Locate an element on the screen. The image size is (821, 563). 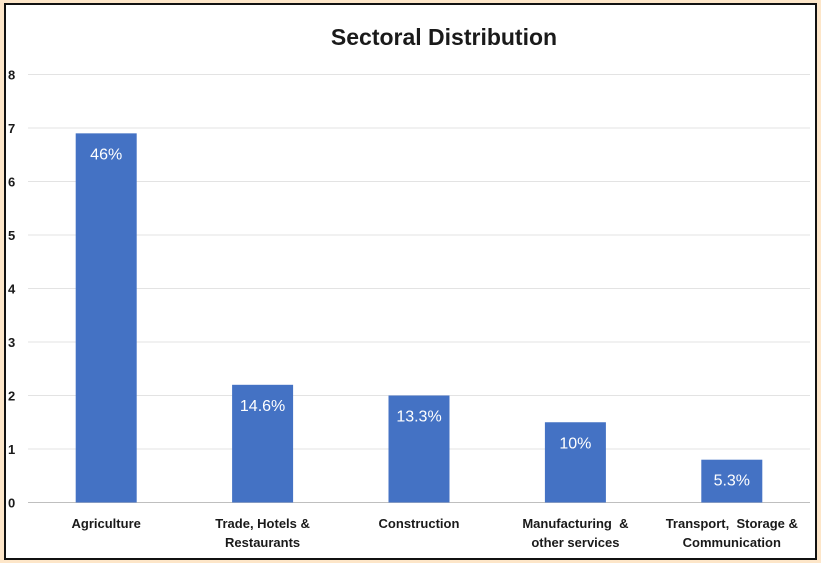
category-label: Construction is located at coordinates (419, 523).